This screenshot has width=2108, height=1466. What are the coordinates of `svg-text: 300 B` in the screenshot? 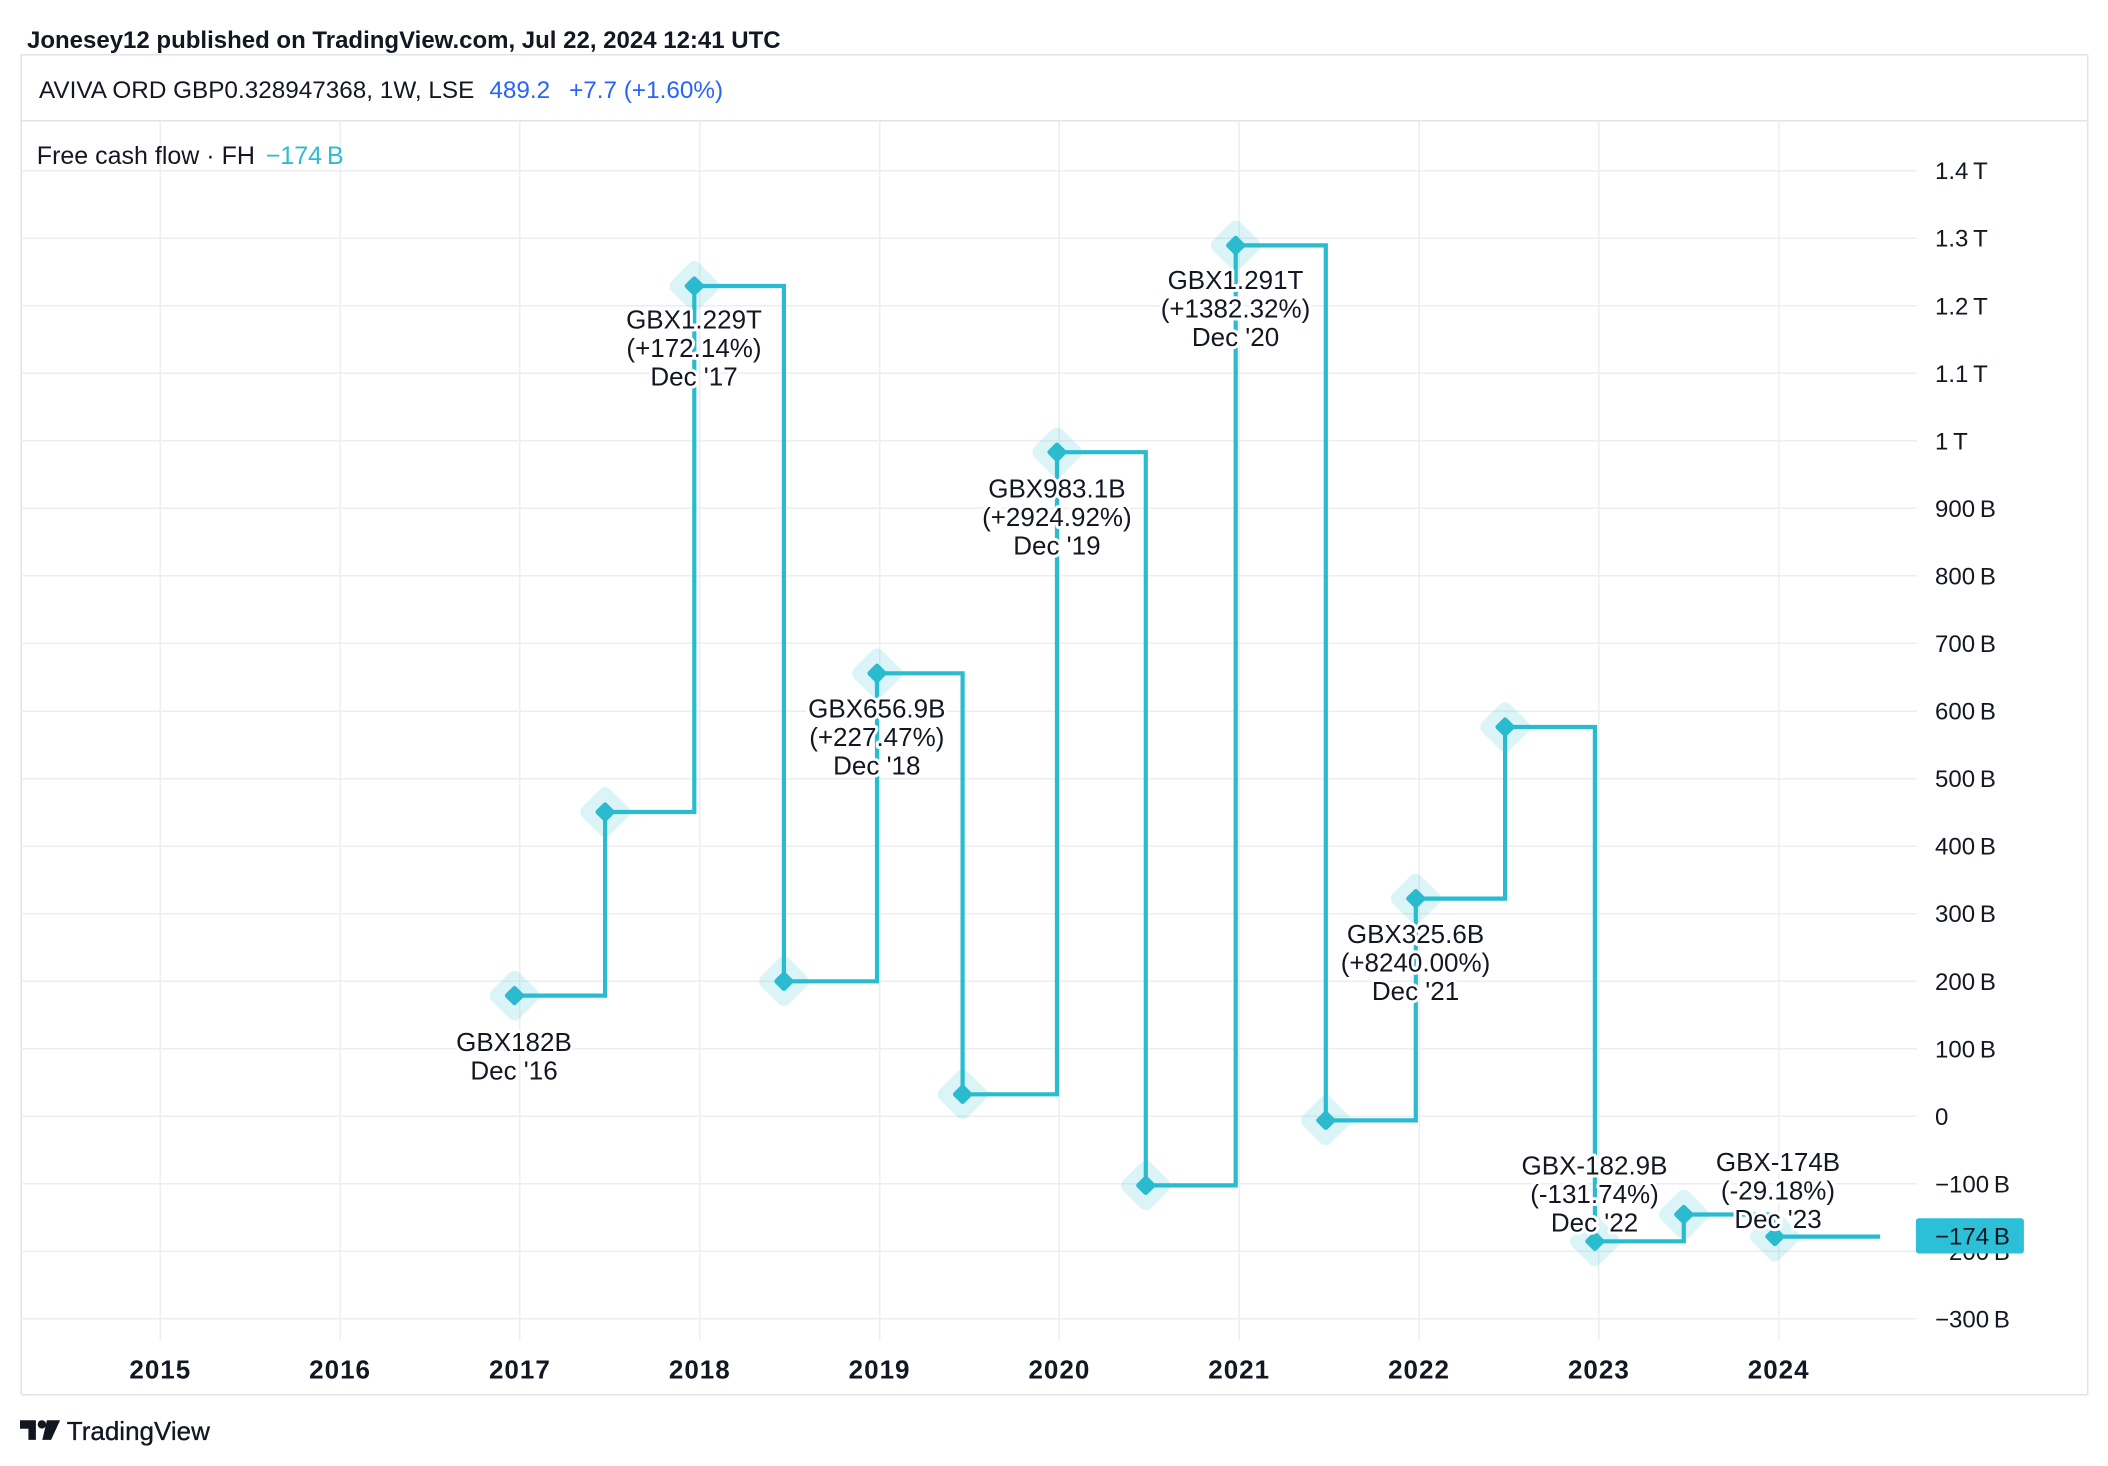 It's located at (1965, 914).